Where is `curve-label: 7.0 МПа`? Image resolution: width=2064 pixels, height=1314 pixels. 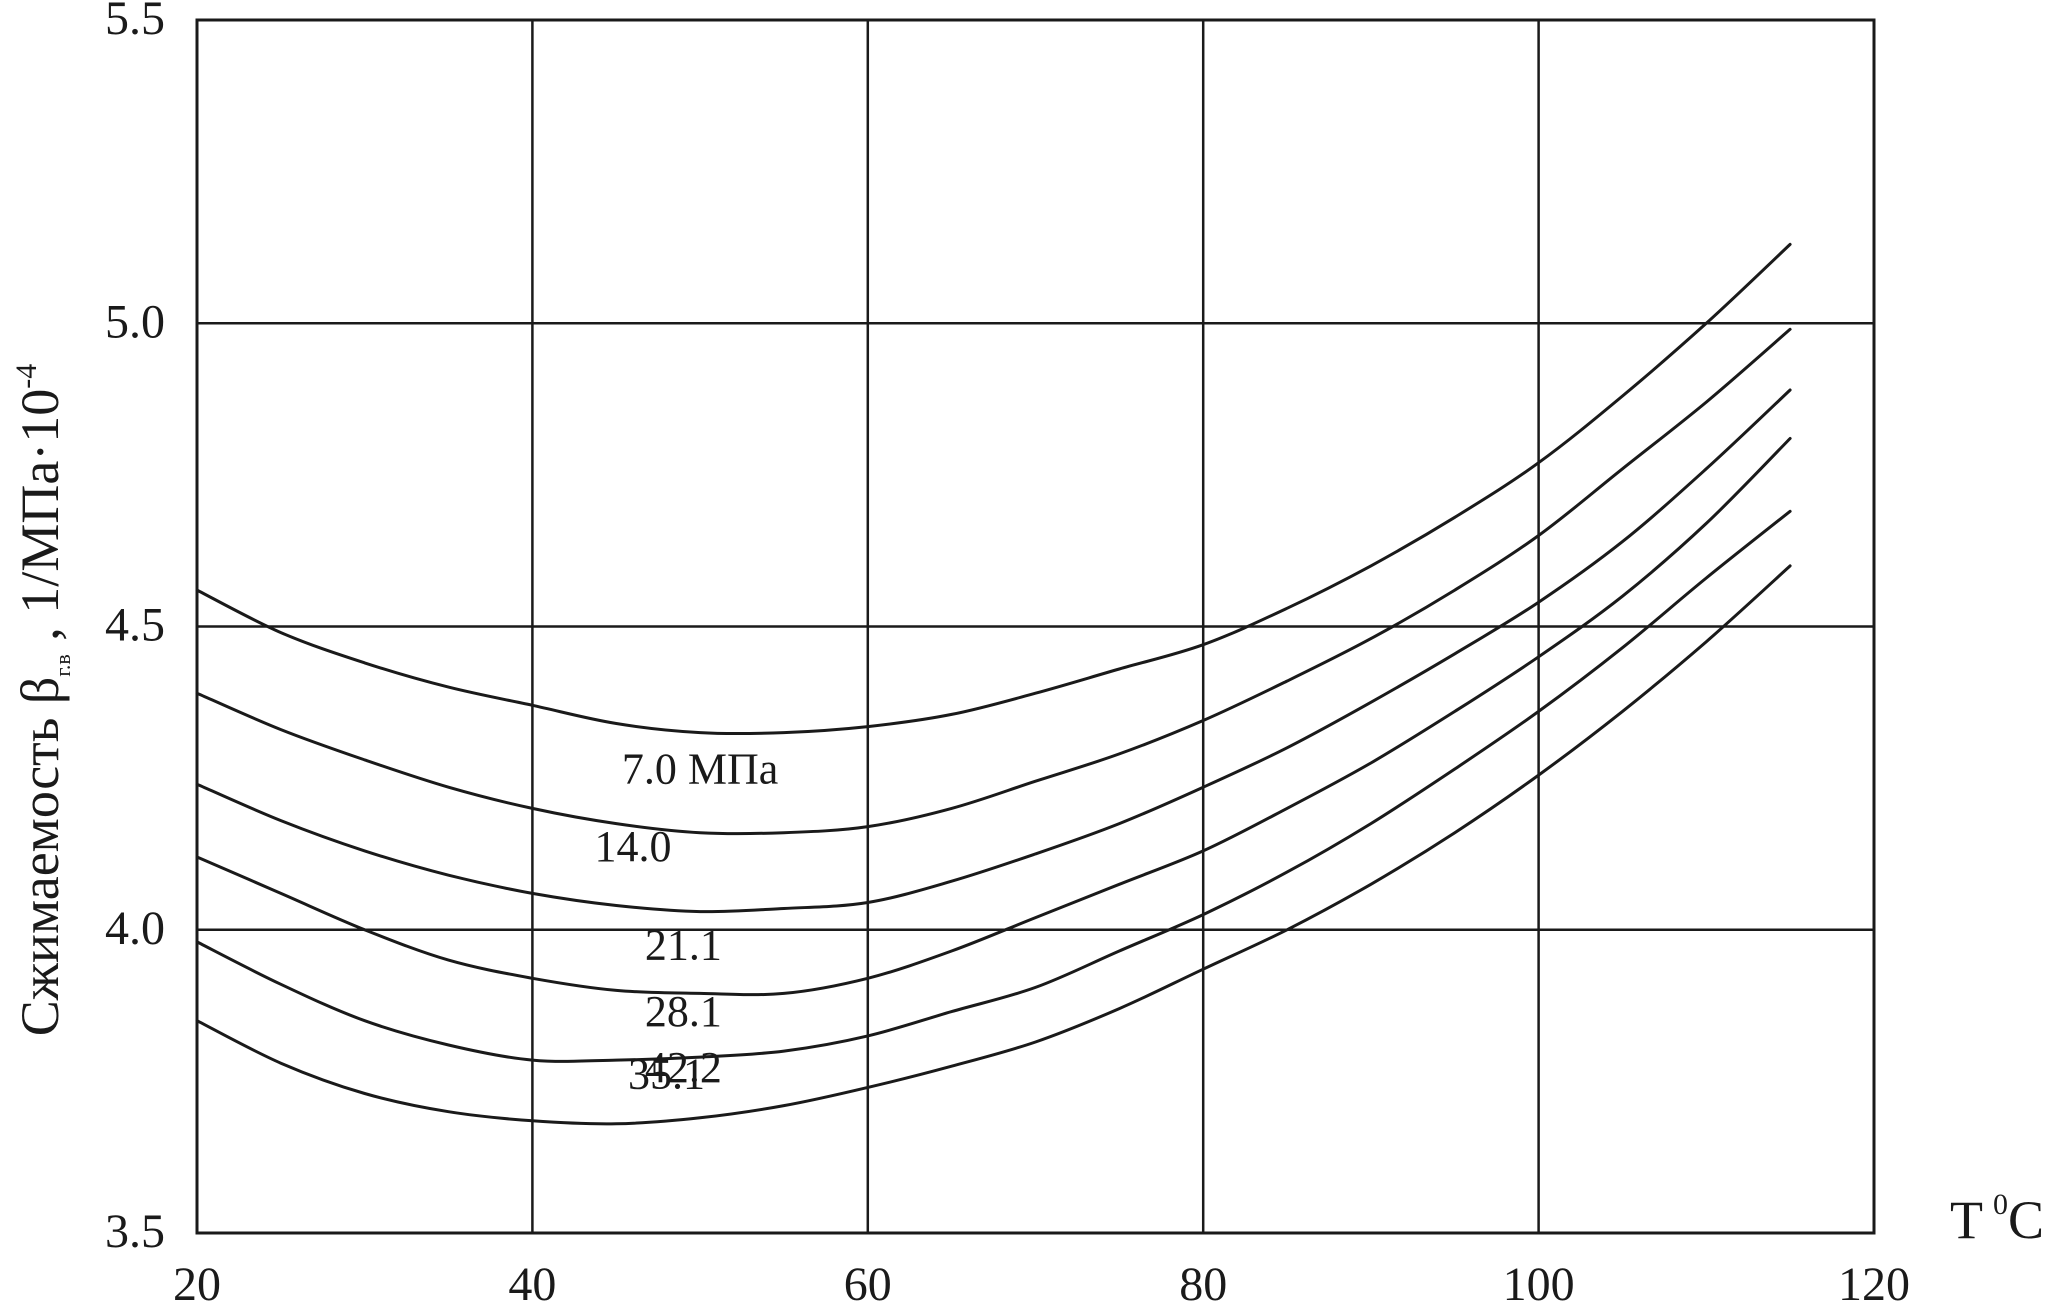
curve-label: 7.0 МПа is located at coordinates (700, 769).